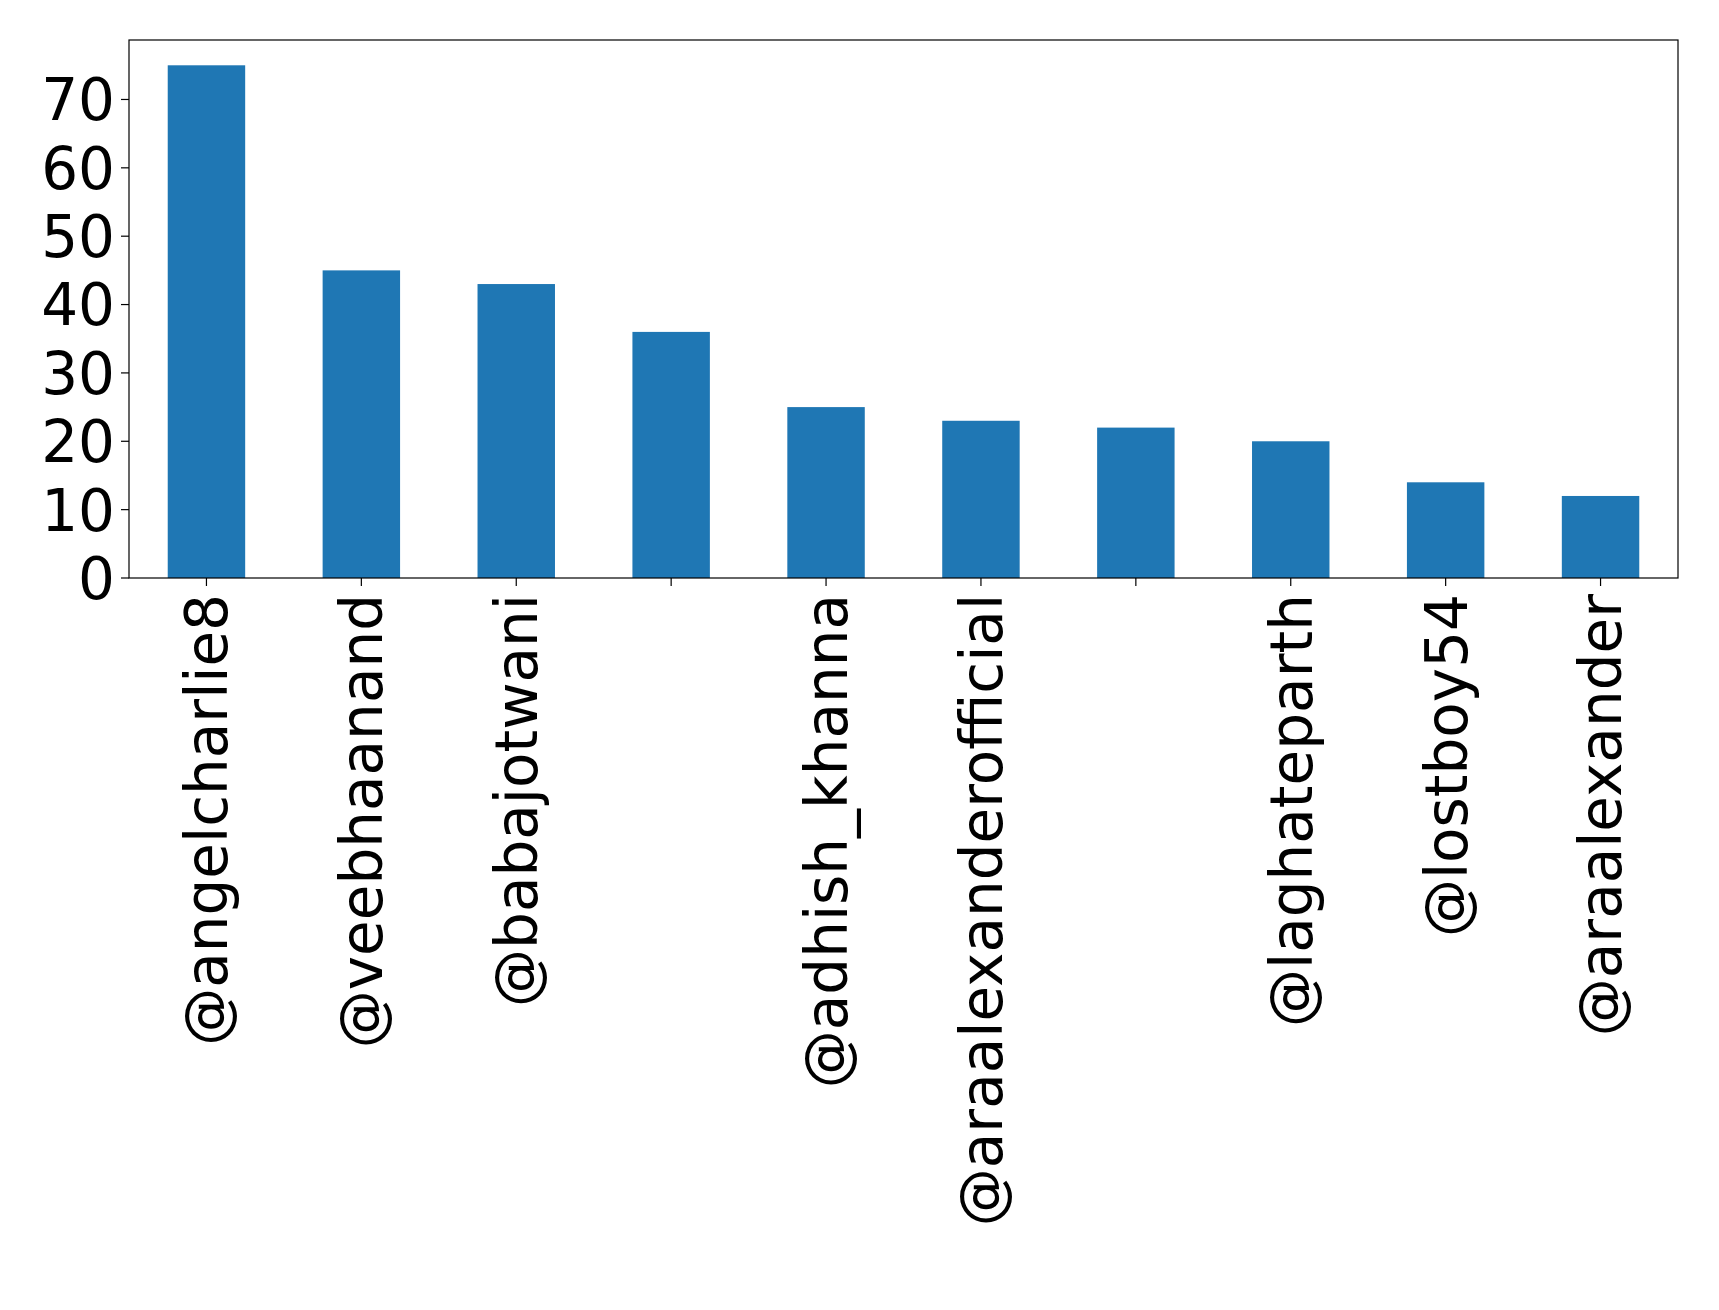  Describe the element at coordinates (981, 910) in the screenshot. I see `x-tick-label: @araalexanderofficial` at that location.